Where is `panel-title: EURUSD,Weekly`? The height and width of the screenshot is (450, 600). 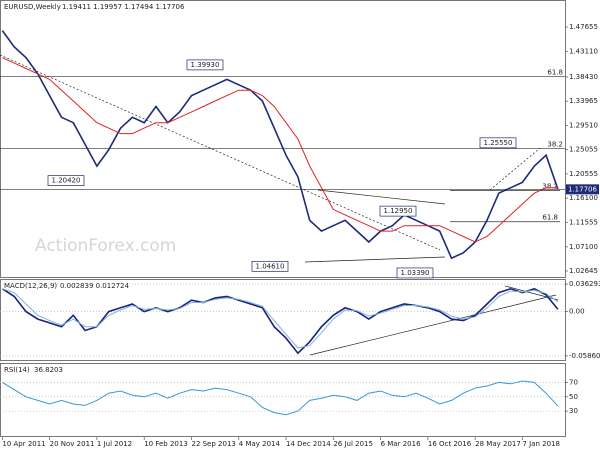
panel-title: EURUSD,Weekly is located at coordinates (32, 7).